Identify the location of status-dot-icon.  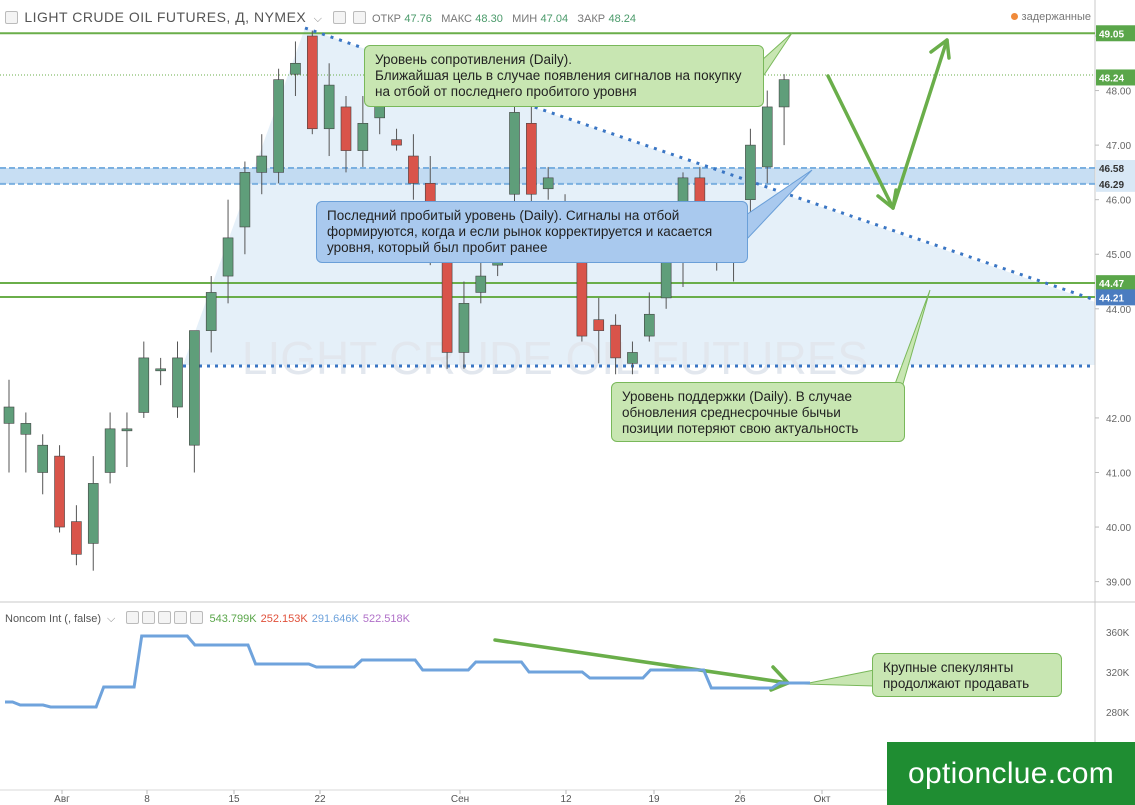
(1014, 16).